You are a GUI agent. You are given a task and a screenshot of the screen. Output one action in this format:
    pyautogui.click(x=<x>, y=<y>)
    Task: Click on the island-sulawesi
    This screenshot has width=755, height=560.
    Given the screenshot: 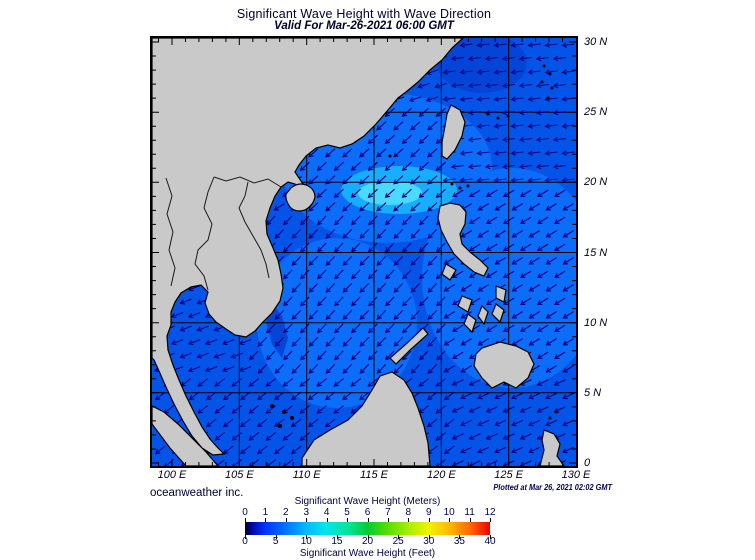 What is the action you would take?
    pyautogui.click(x=552, y=447)
    